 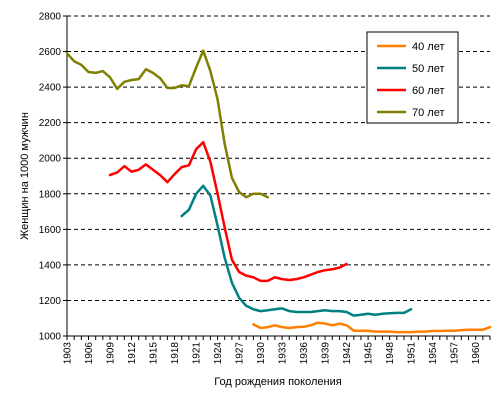 I want to click on x-tick-label: 1912, so click(x=132, y=353).